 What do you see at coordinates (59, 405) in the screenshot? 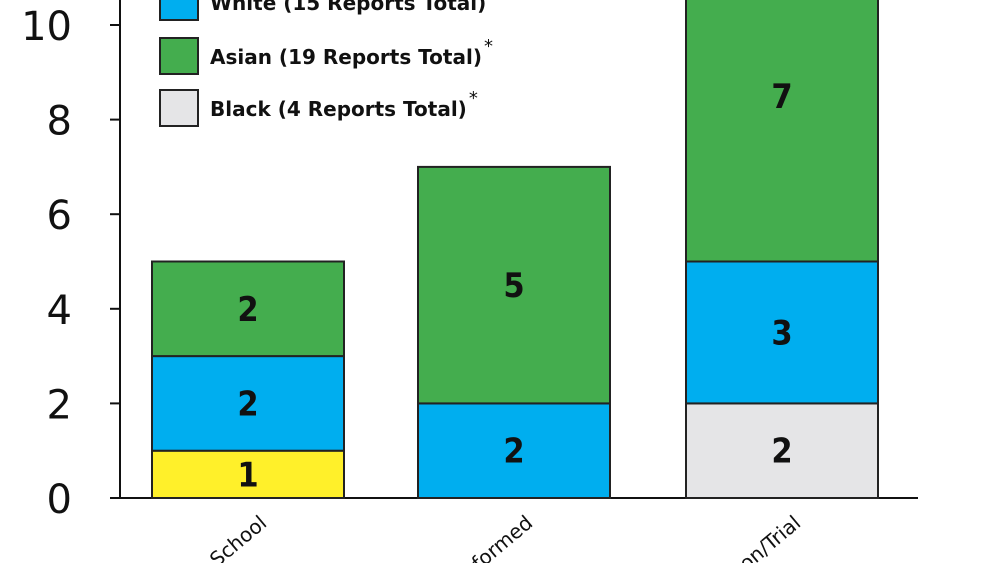
I see `y-tick-label: 2` at bounding box center [59, 405].